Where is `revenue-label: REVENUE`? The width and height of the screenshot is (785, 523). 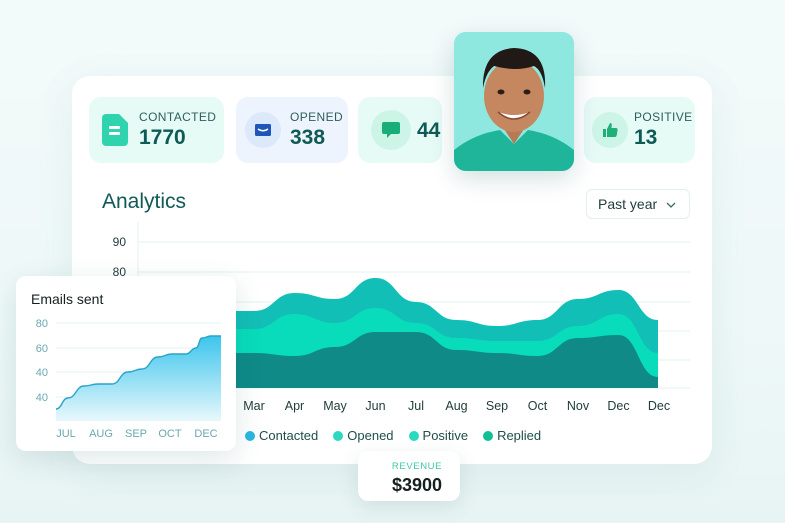 revenue-label: REVENUE is located at coordinates (417, 466).